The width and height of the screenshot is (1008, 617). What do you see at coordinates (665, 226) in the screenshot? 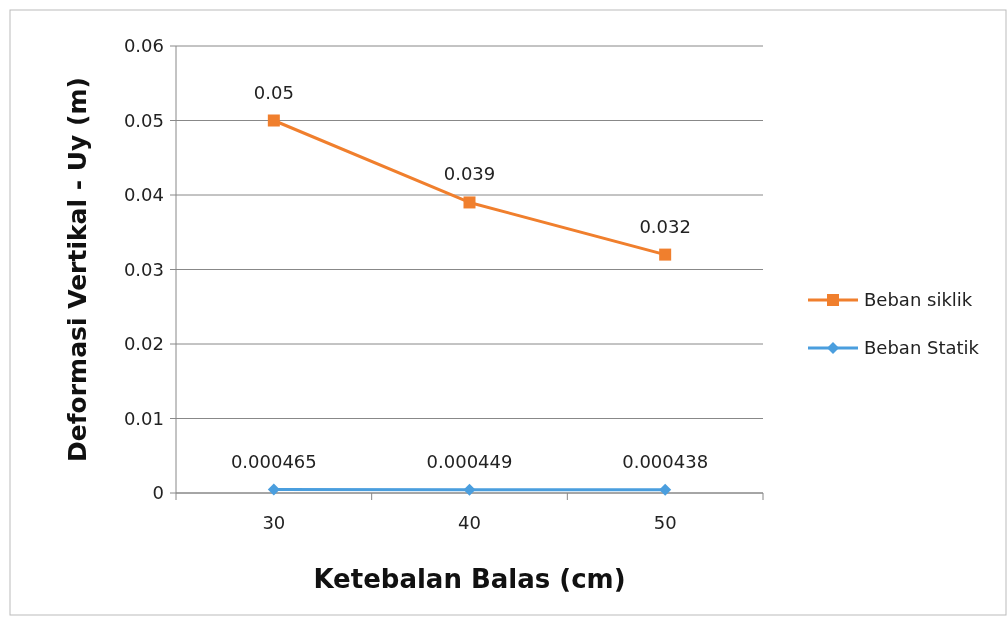
I see `data-label: 0.032` at bounding box center [665, 226].